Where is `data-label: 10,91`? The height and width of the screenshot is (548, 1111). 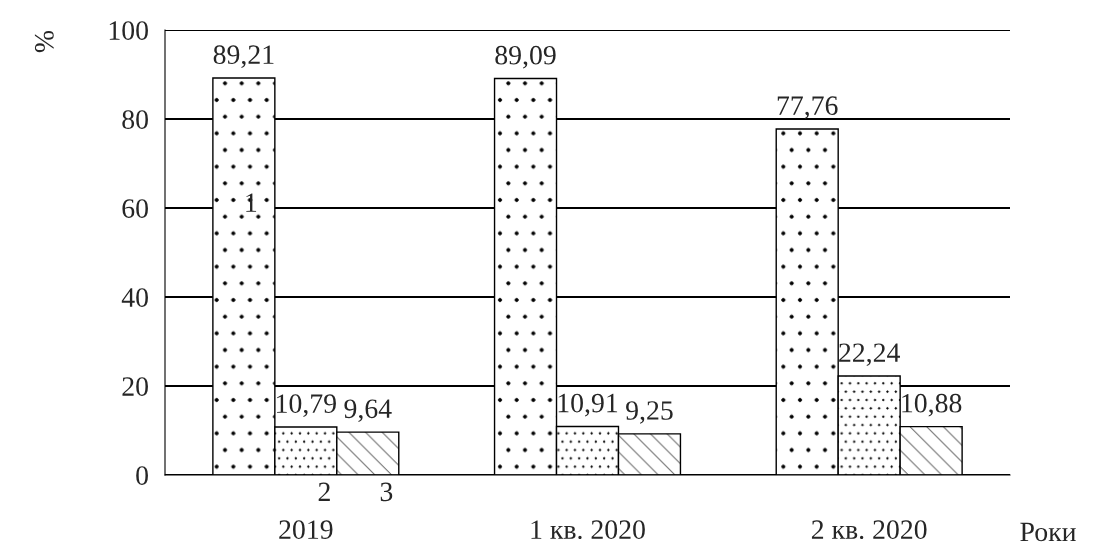 data-label: 10,91 is located at coordinates (588, 405).